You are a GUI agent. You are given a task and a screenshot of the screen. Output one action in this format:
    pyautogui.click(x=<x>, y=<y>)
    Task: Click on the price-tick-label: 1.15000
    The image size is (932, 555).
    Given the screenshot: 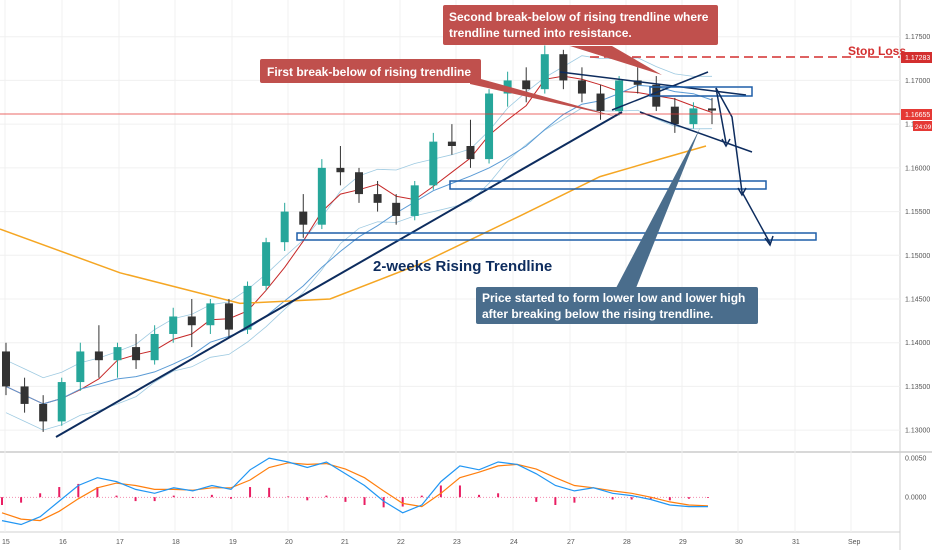 What is the action you would take?
    pyautogui.click(x=917, y=256)
    